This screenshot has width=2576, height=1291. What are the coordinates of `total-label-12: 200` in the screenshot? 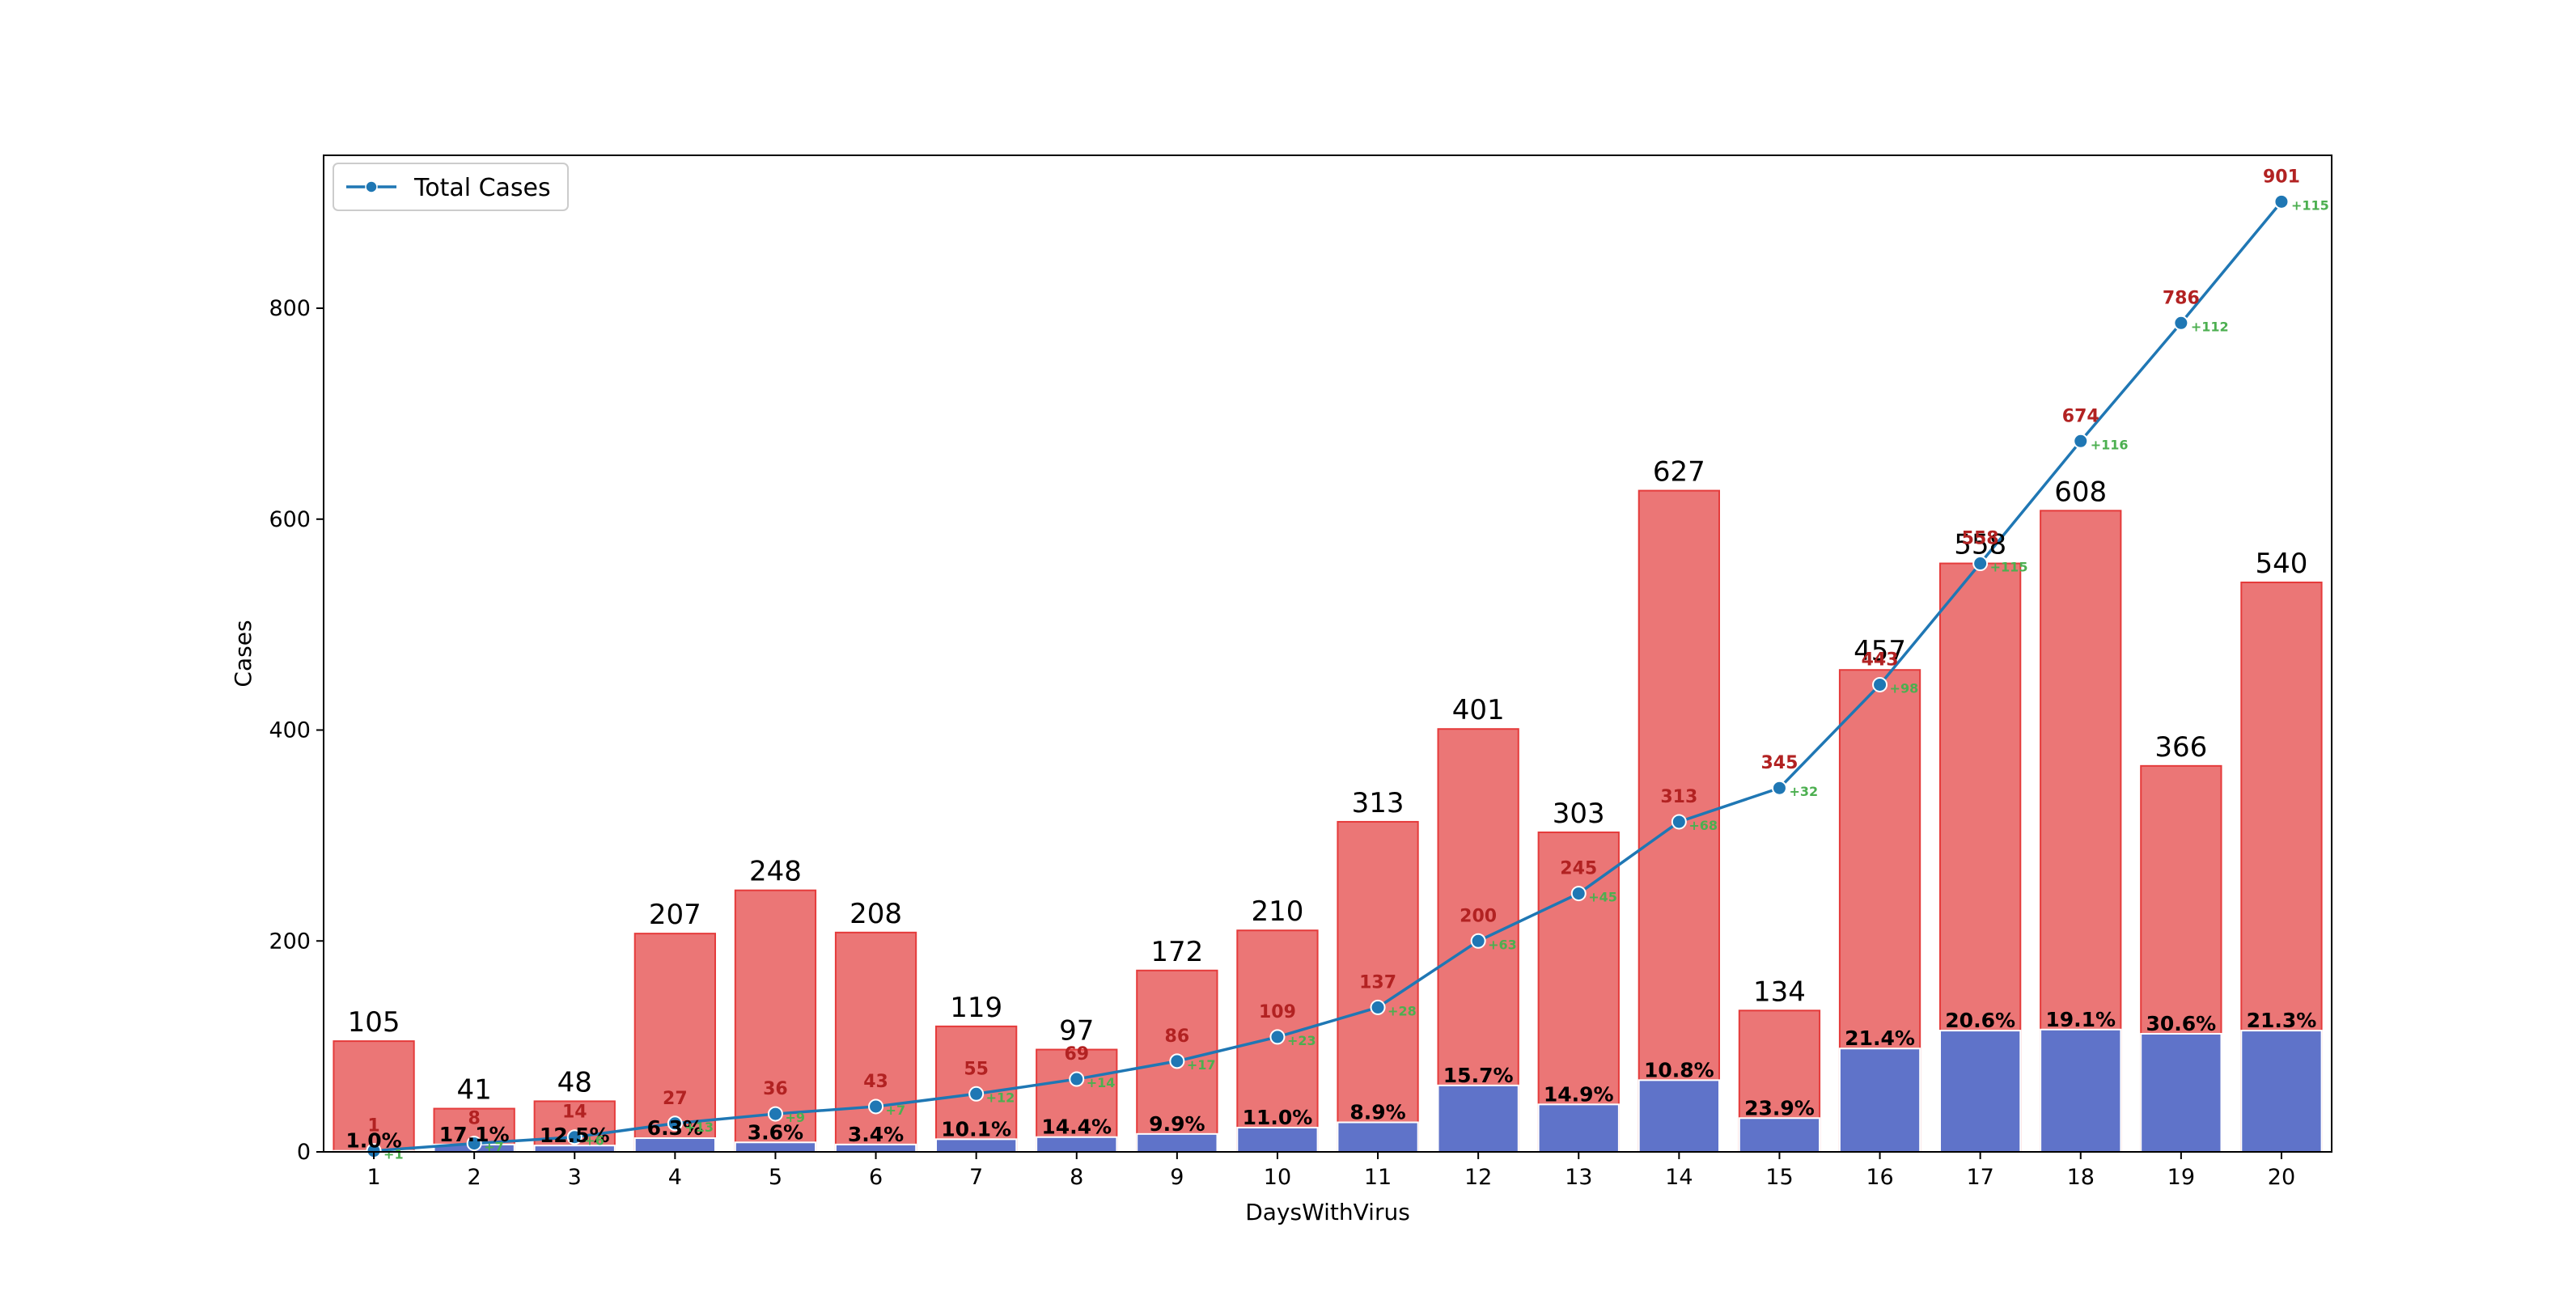 It's located at (1478, 916).